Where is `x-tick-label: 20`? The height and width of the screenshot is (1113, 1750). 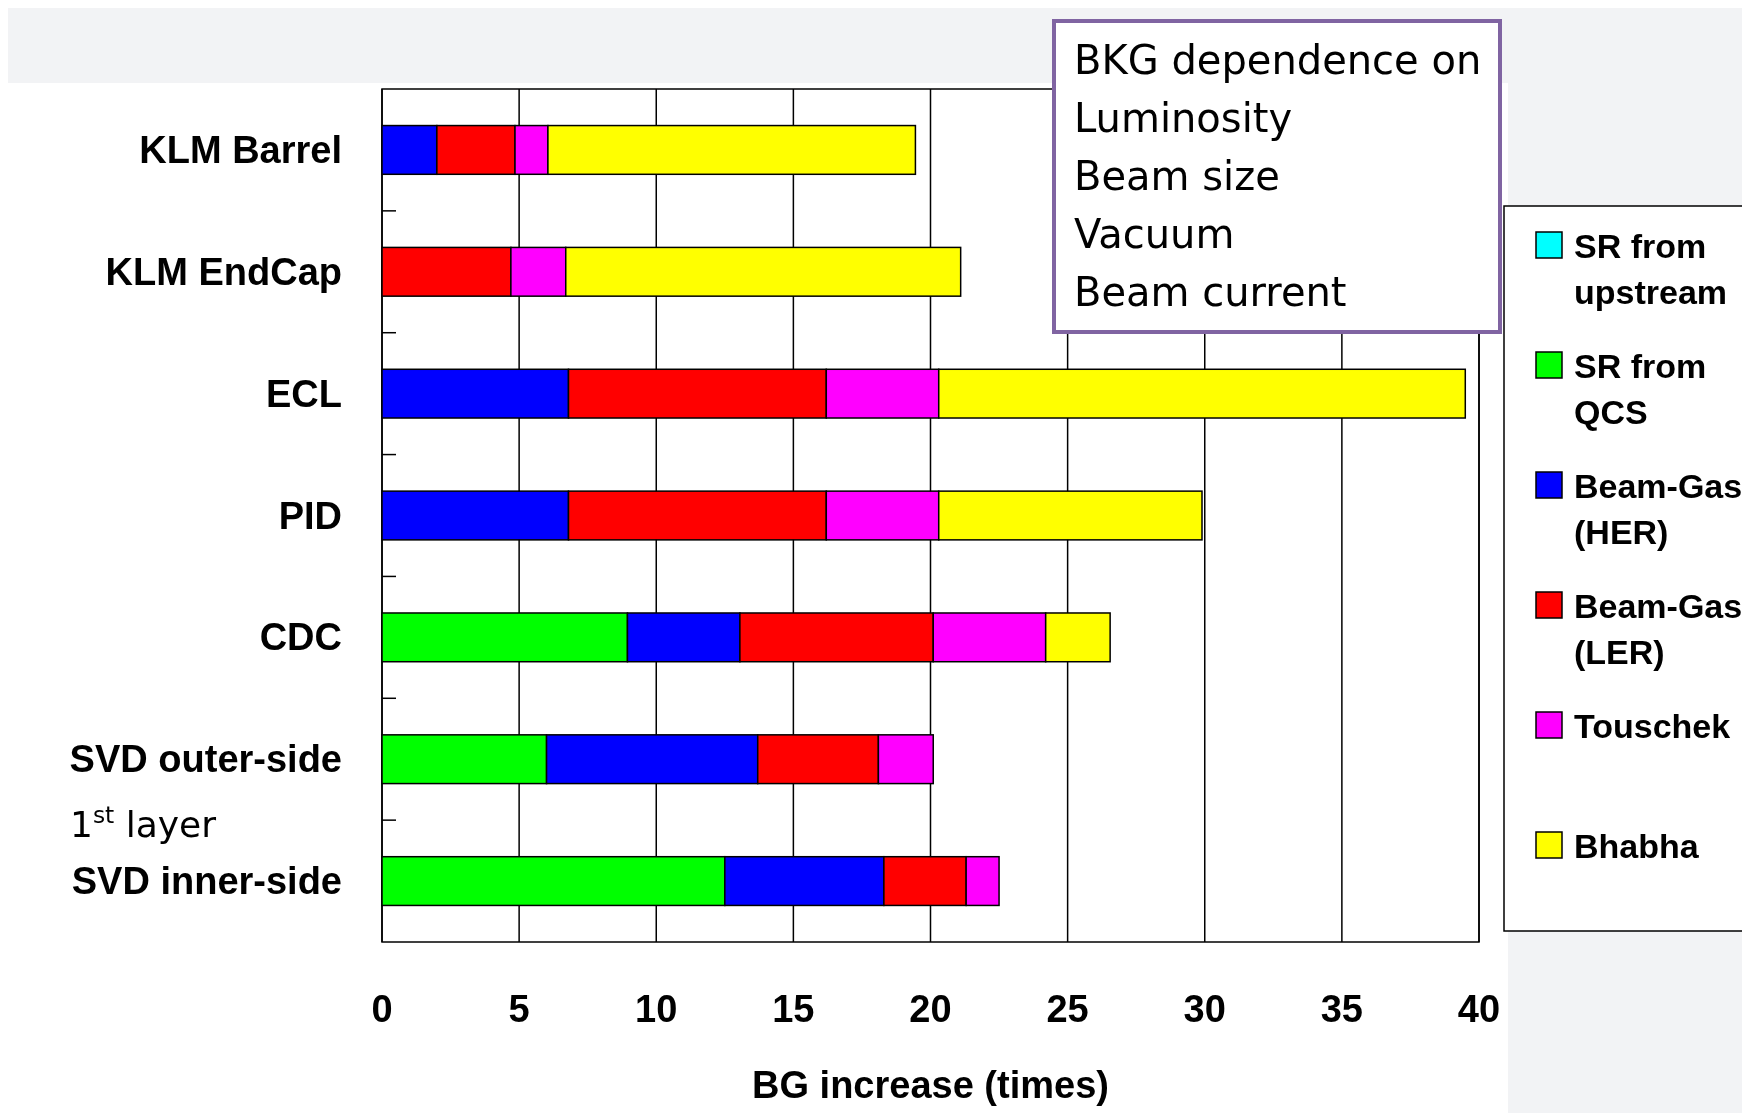
x-tick-label: 20 is located at coordinates (930, 1009).